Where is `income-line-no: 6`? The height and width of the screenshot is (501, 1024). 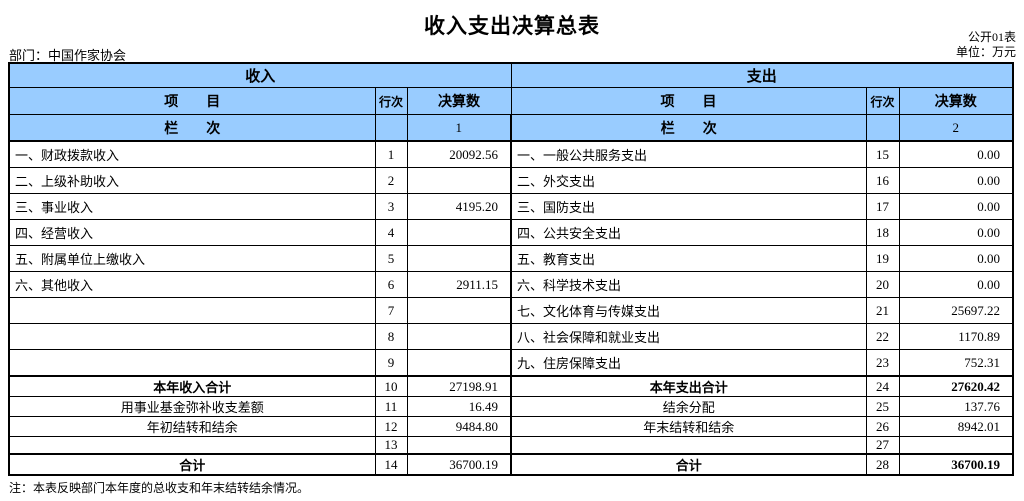
income-line-no: 6 is located at coordinates (391, 284).